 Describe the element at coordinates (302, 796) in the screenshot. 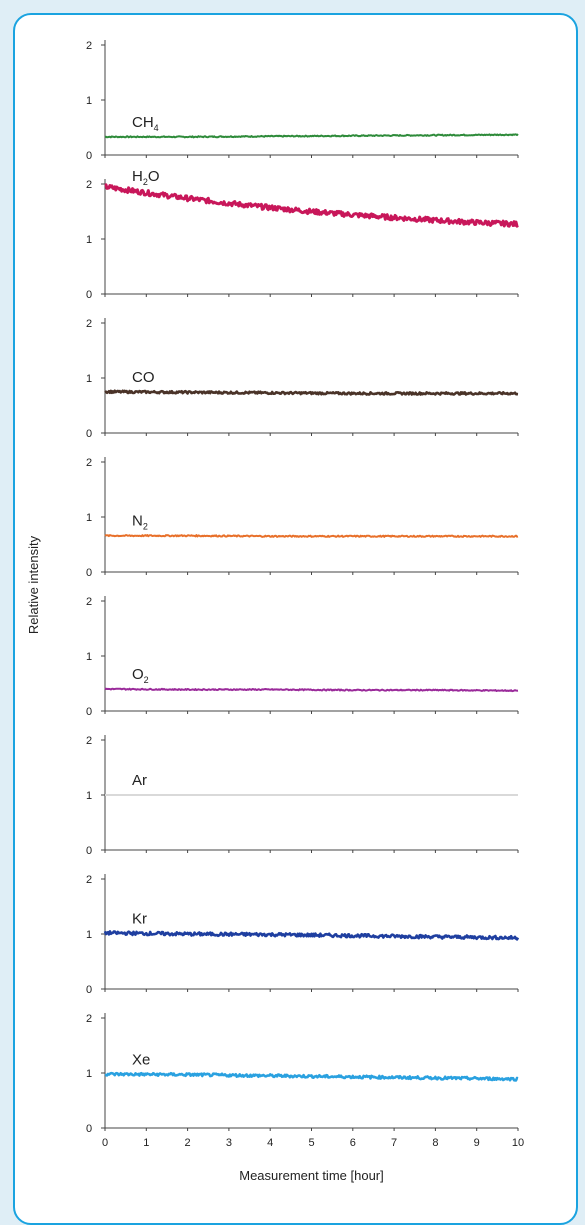

I see `panel-ar: 0 1 2 Ar` at that location.